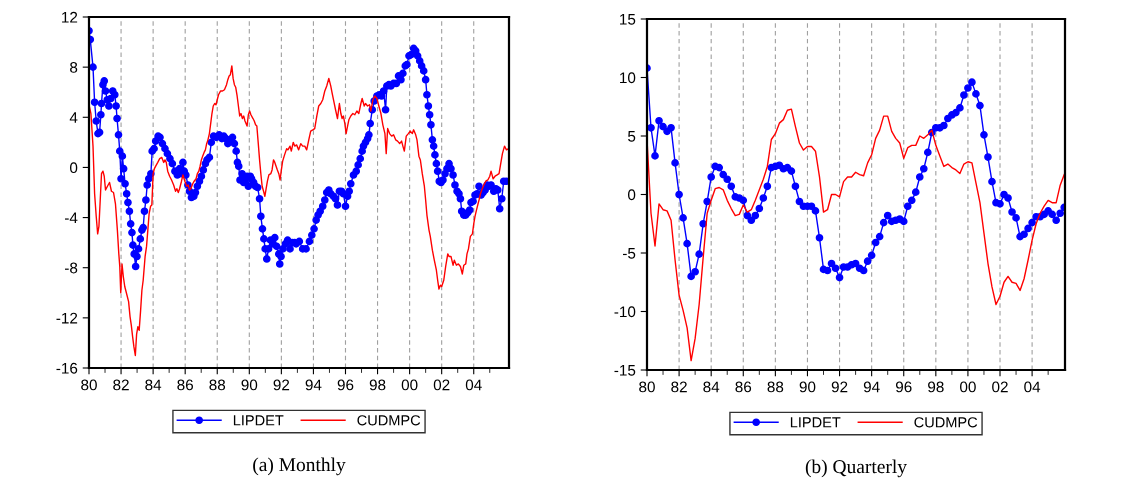  What do you see at coordinates (71, 218) in the screenshot?
I see `y-tick-label: -4` at bounding box center [71, 218].